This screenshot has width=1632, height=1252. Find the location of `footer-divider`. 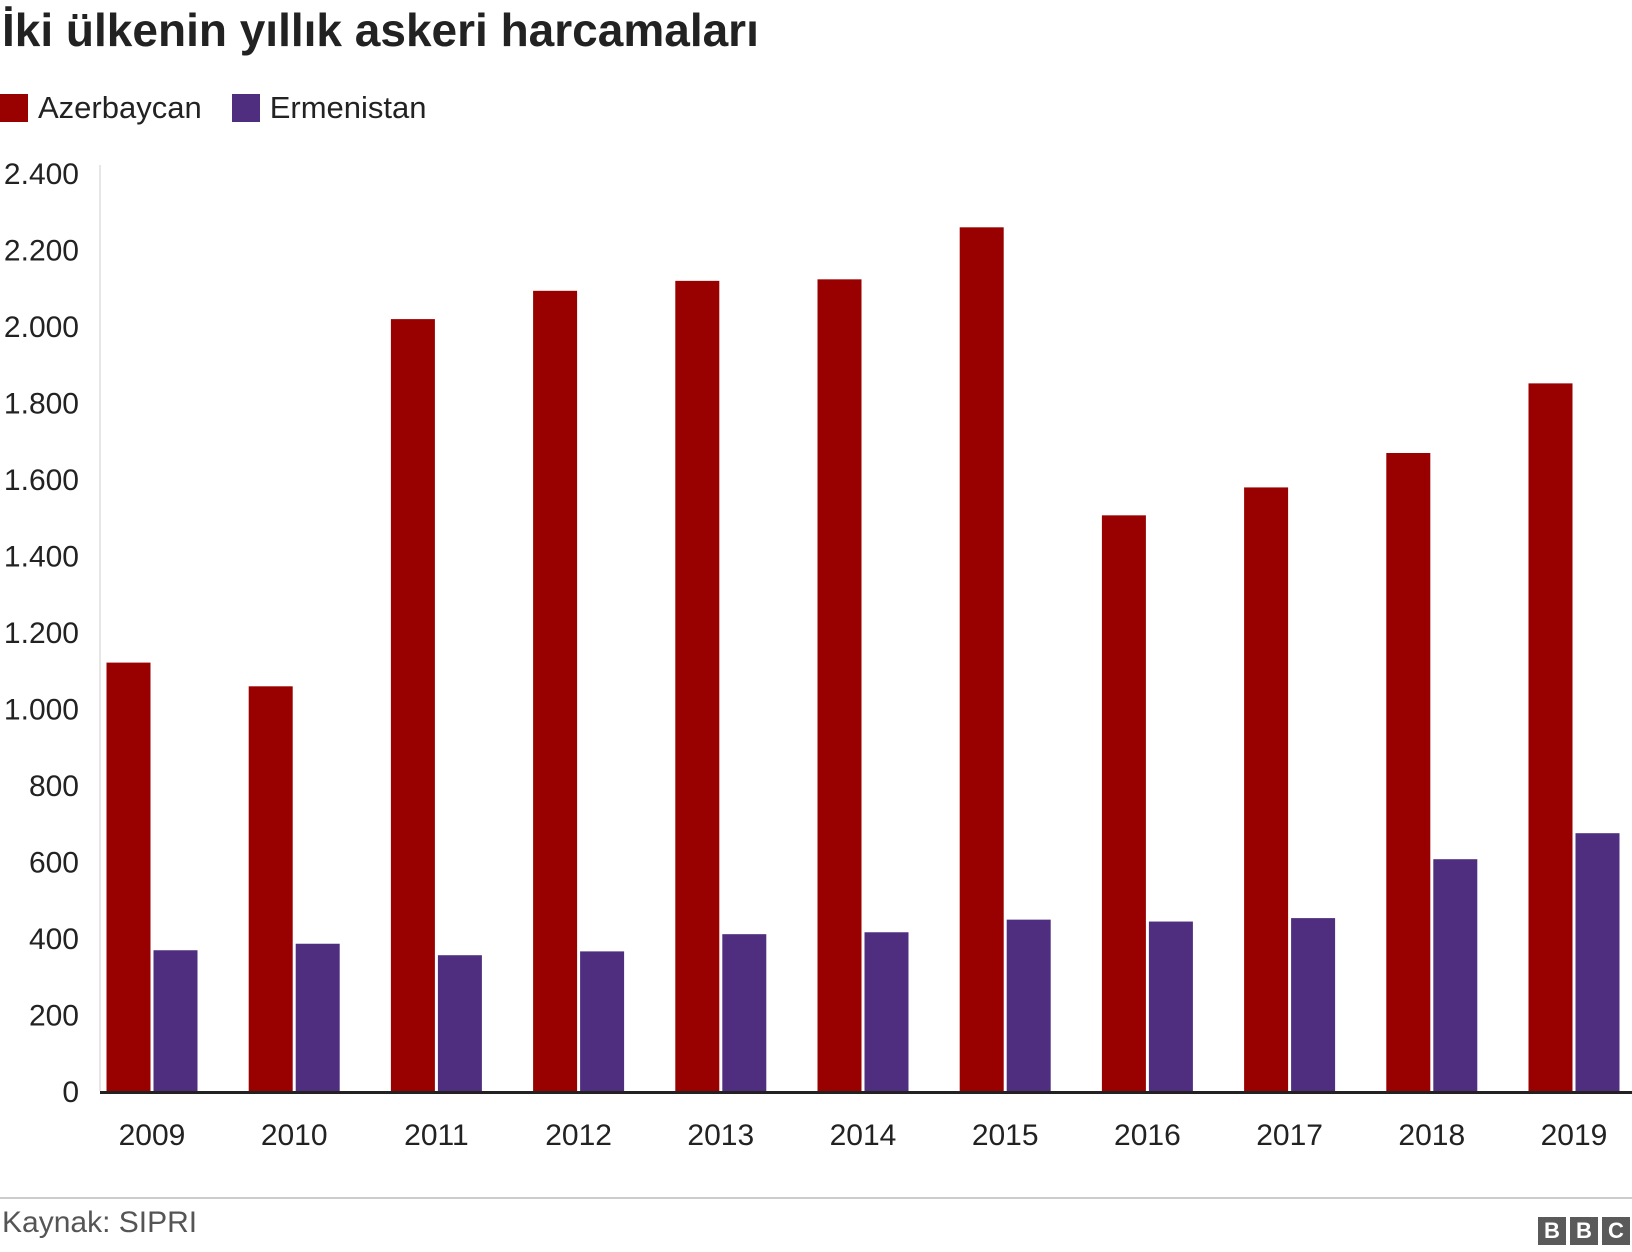

footer-divider is located at coordinates (816, 1198).